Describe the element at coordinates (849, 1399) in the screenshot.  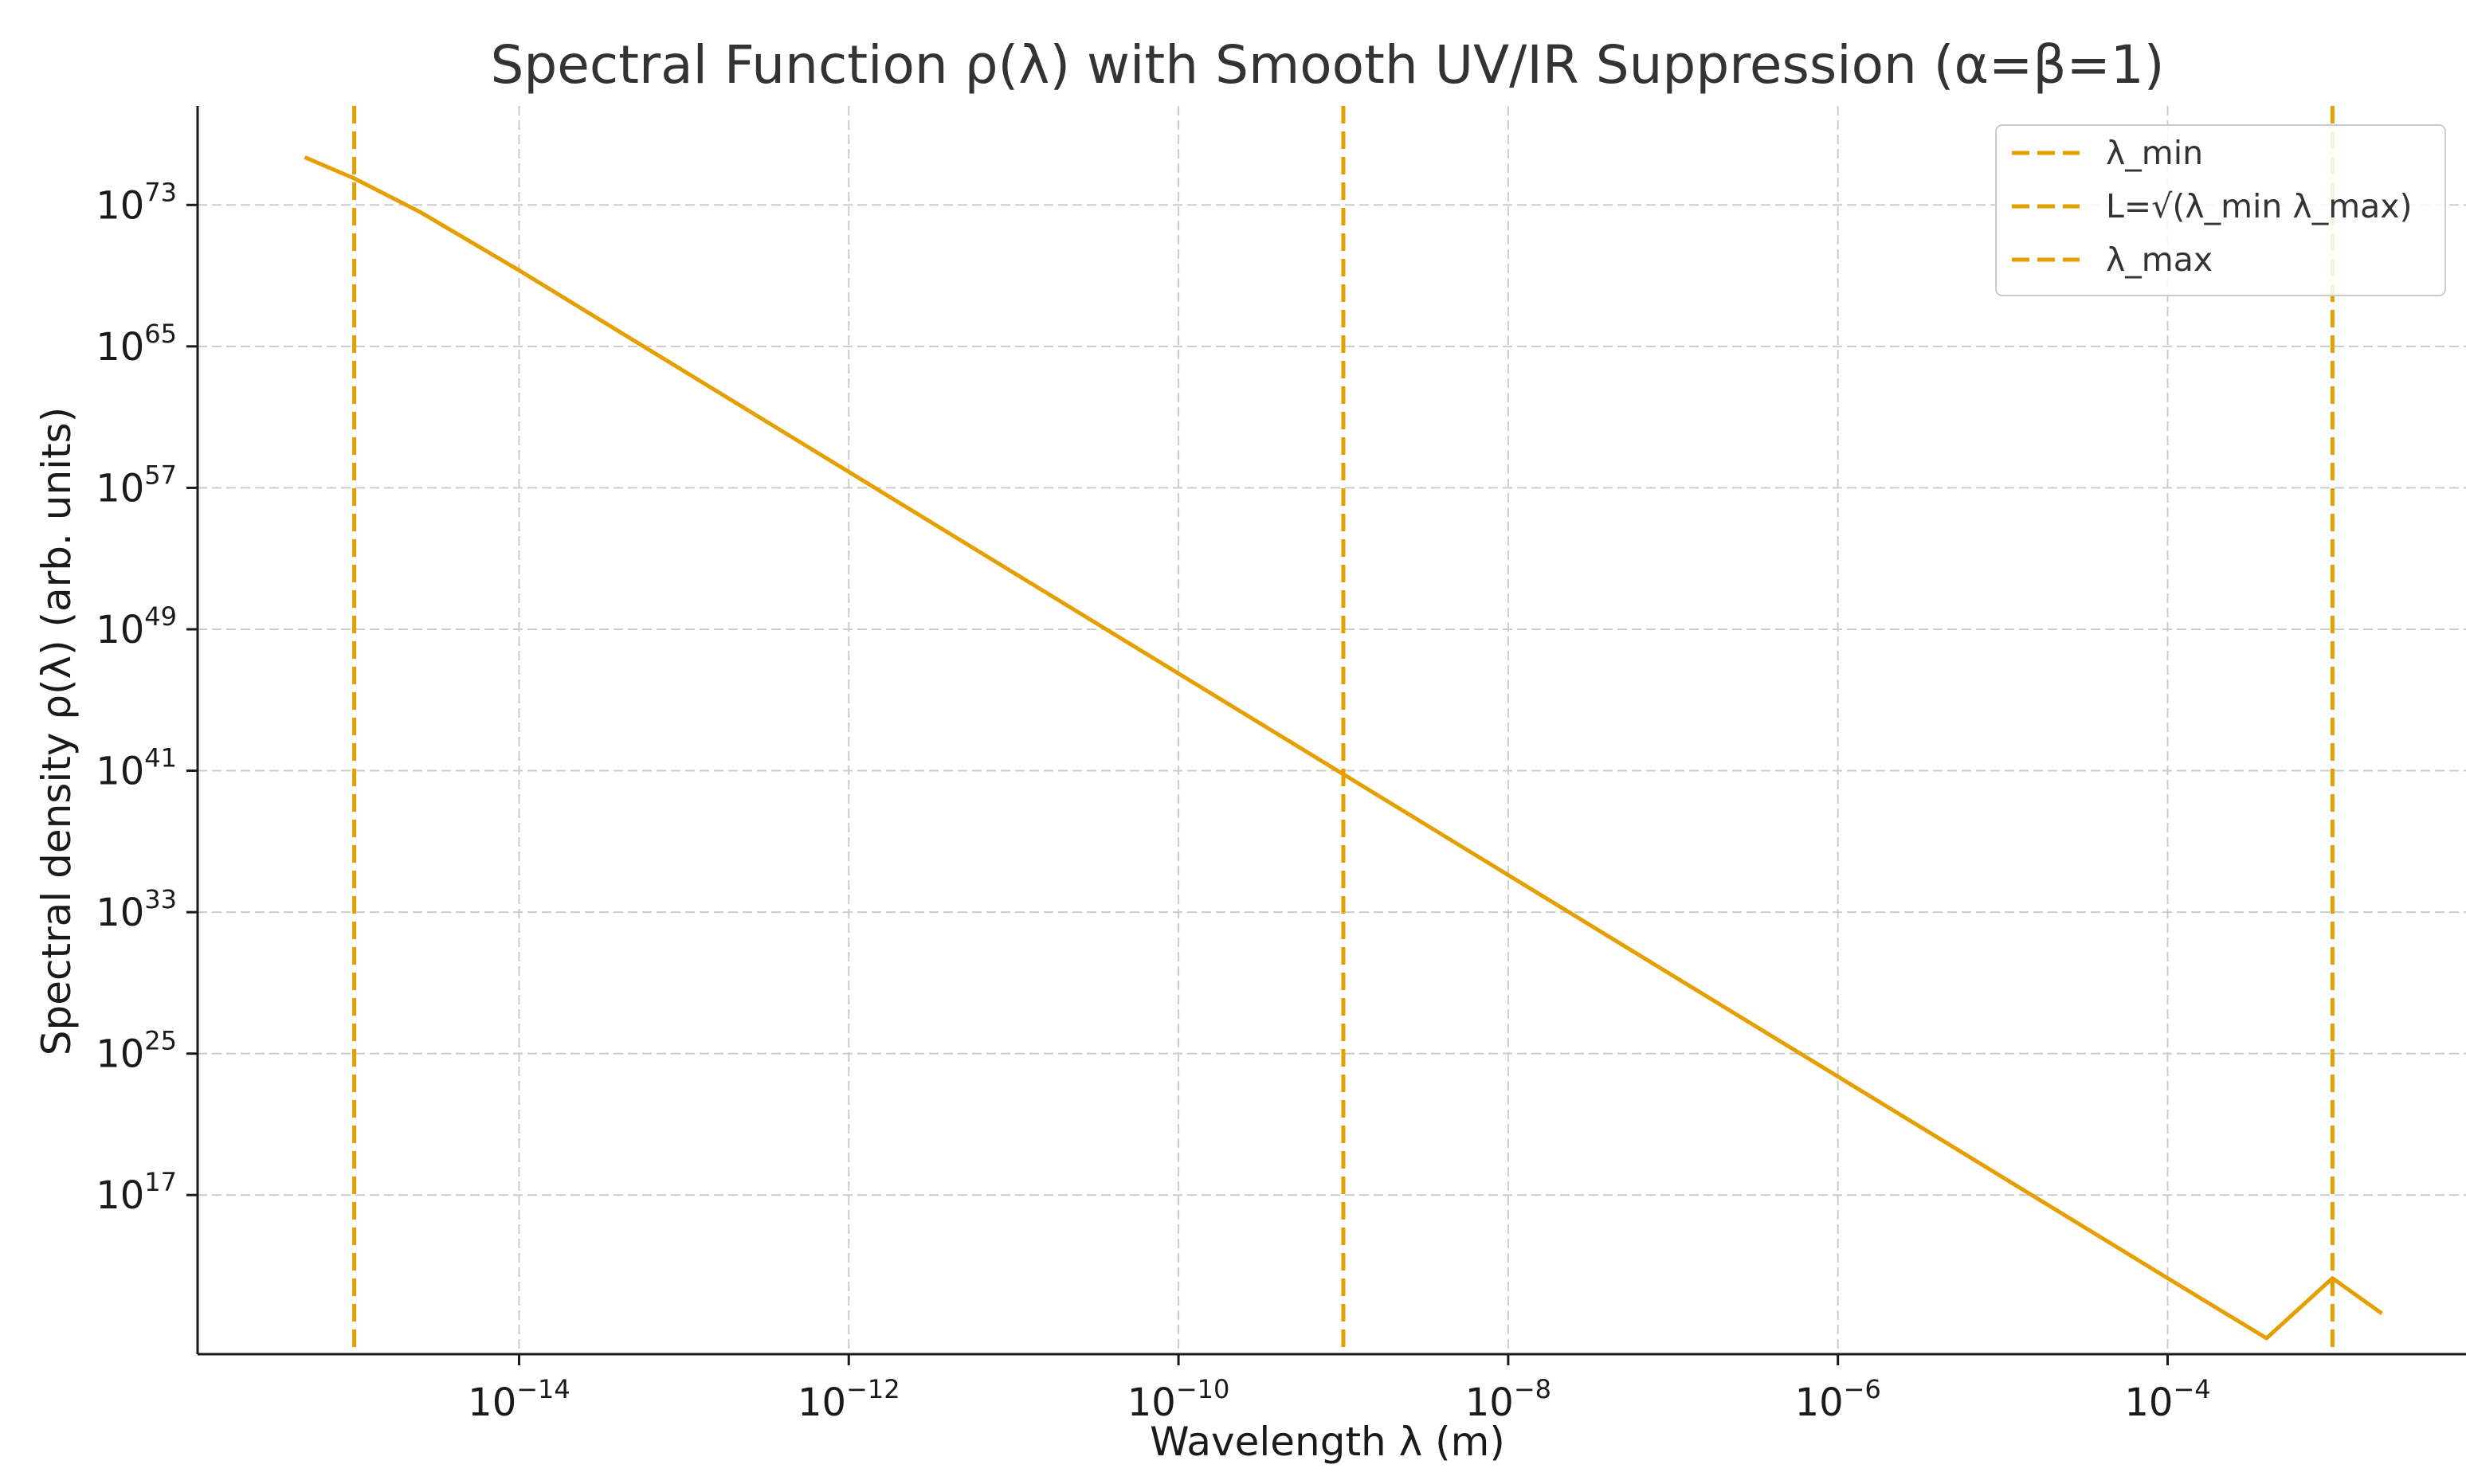
I see `x-tick-label: 10⁻¹²` at that location.